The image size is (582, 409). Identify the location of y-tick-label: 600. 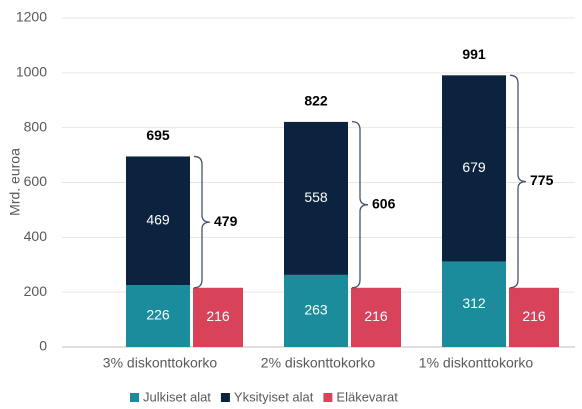
(36, 181).